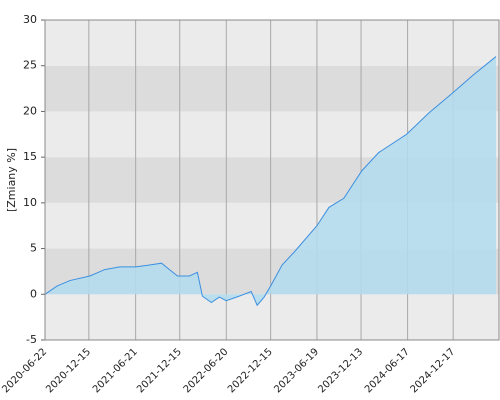  What do you see at coordinates (68, 370) in the screenshot?
I see `x-tick-label: 2020-12-15` at bounding box center [68, 370].